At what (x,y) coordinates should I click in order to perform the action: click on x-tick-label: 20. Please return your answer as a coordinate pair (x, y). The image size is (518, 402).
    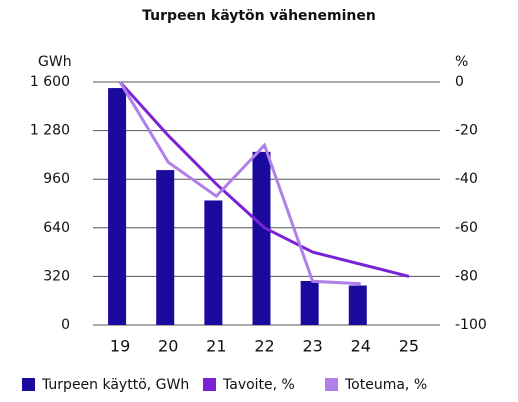
    Looking at the image, I should click on (168, 346).